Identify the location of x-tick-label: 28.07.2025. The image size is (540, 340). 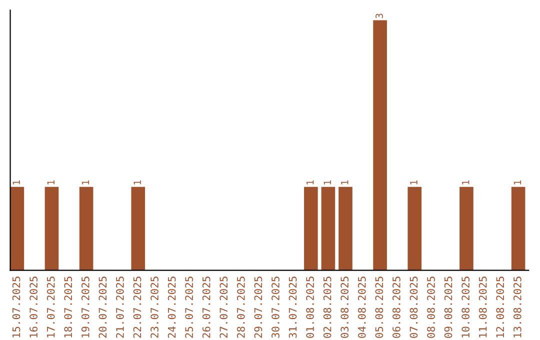
(240, 307).